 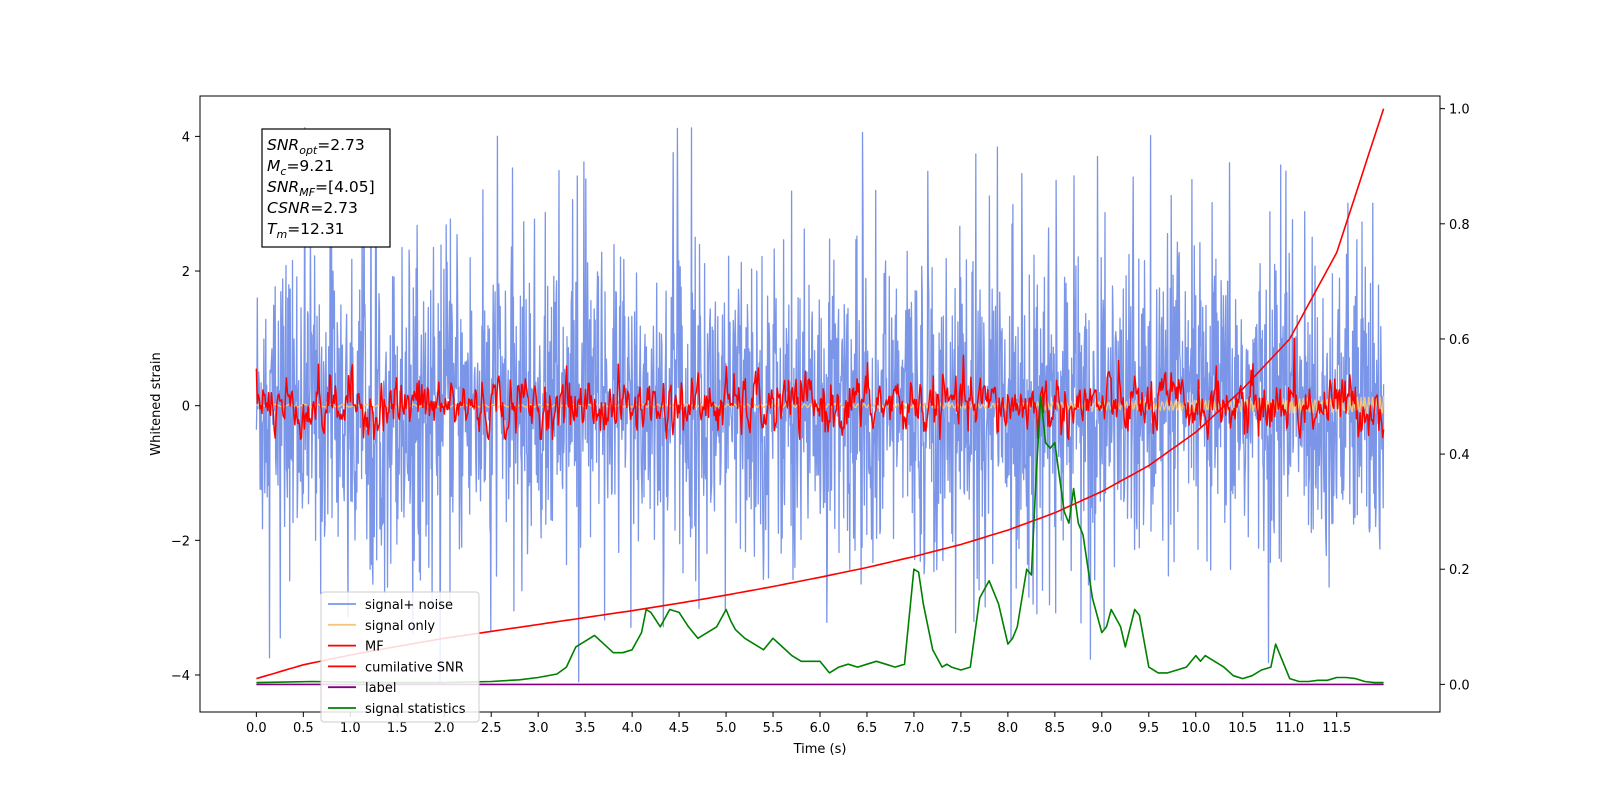 I want to click on y-tick-label: −2, so click(x=180, y=541).